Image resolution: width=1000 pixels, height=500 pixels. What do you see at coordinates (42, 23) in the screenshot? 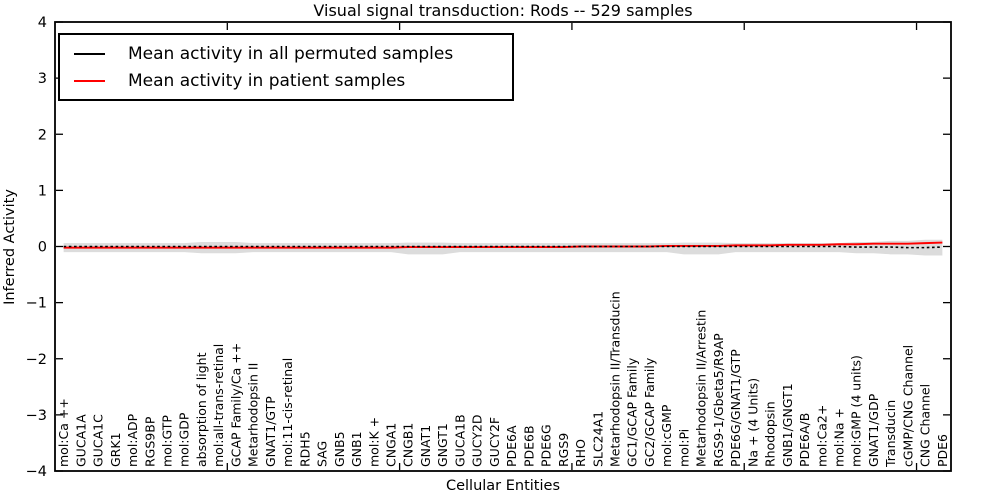
I see `y-tick-label: 4` at bounding box center [42, 23].